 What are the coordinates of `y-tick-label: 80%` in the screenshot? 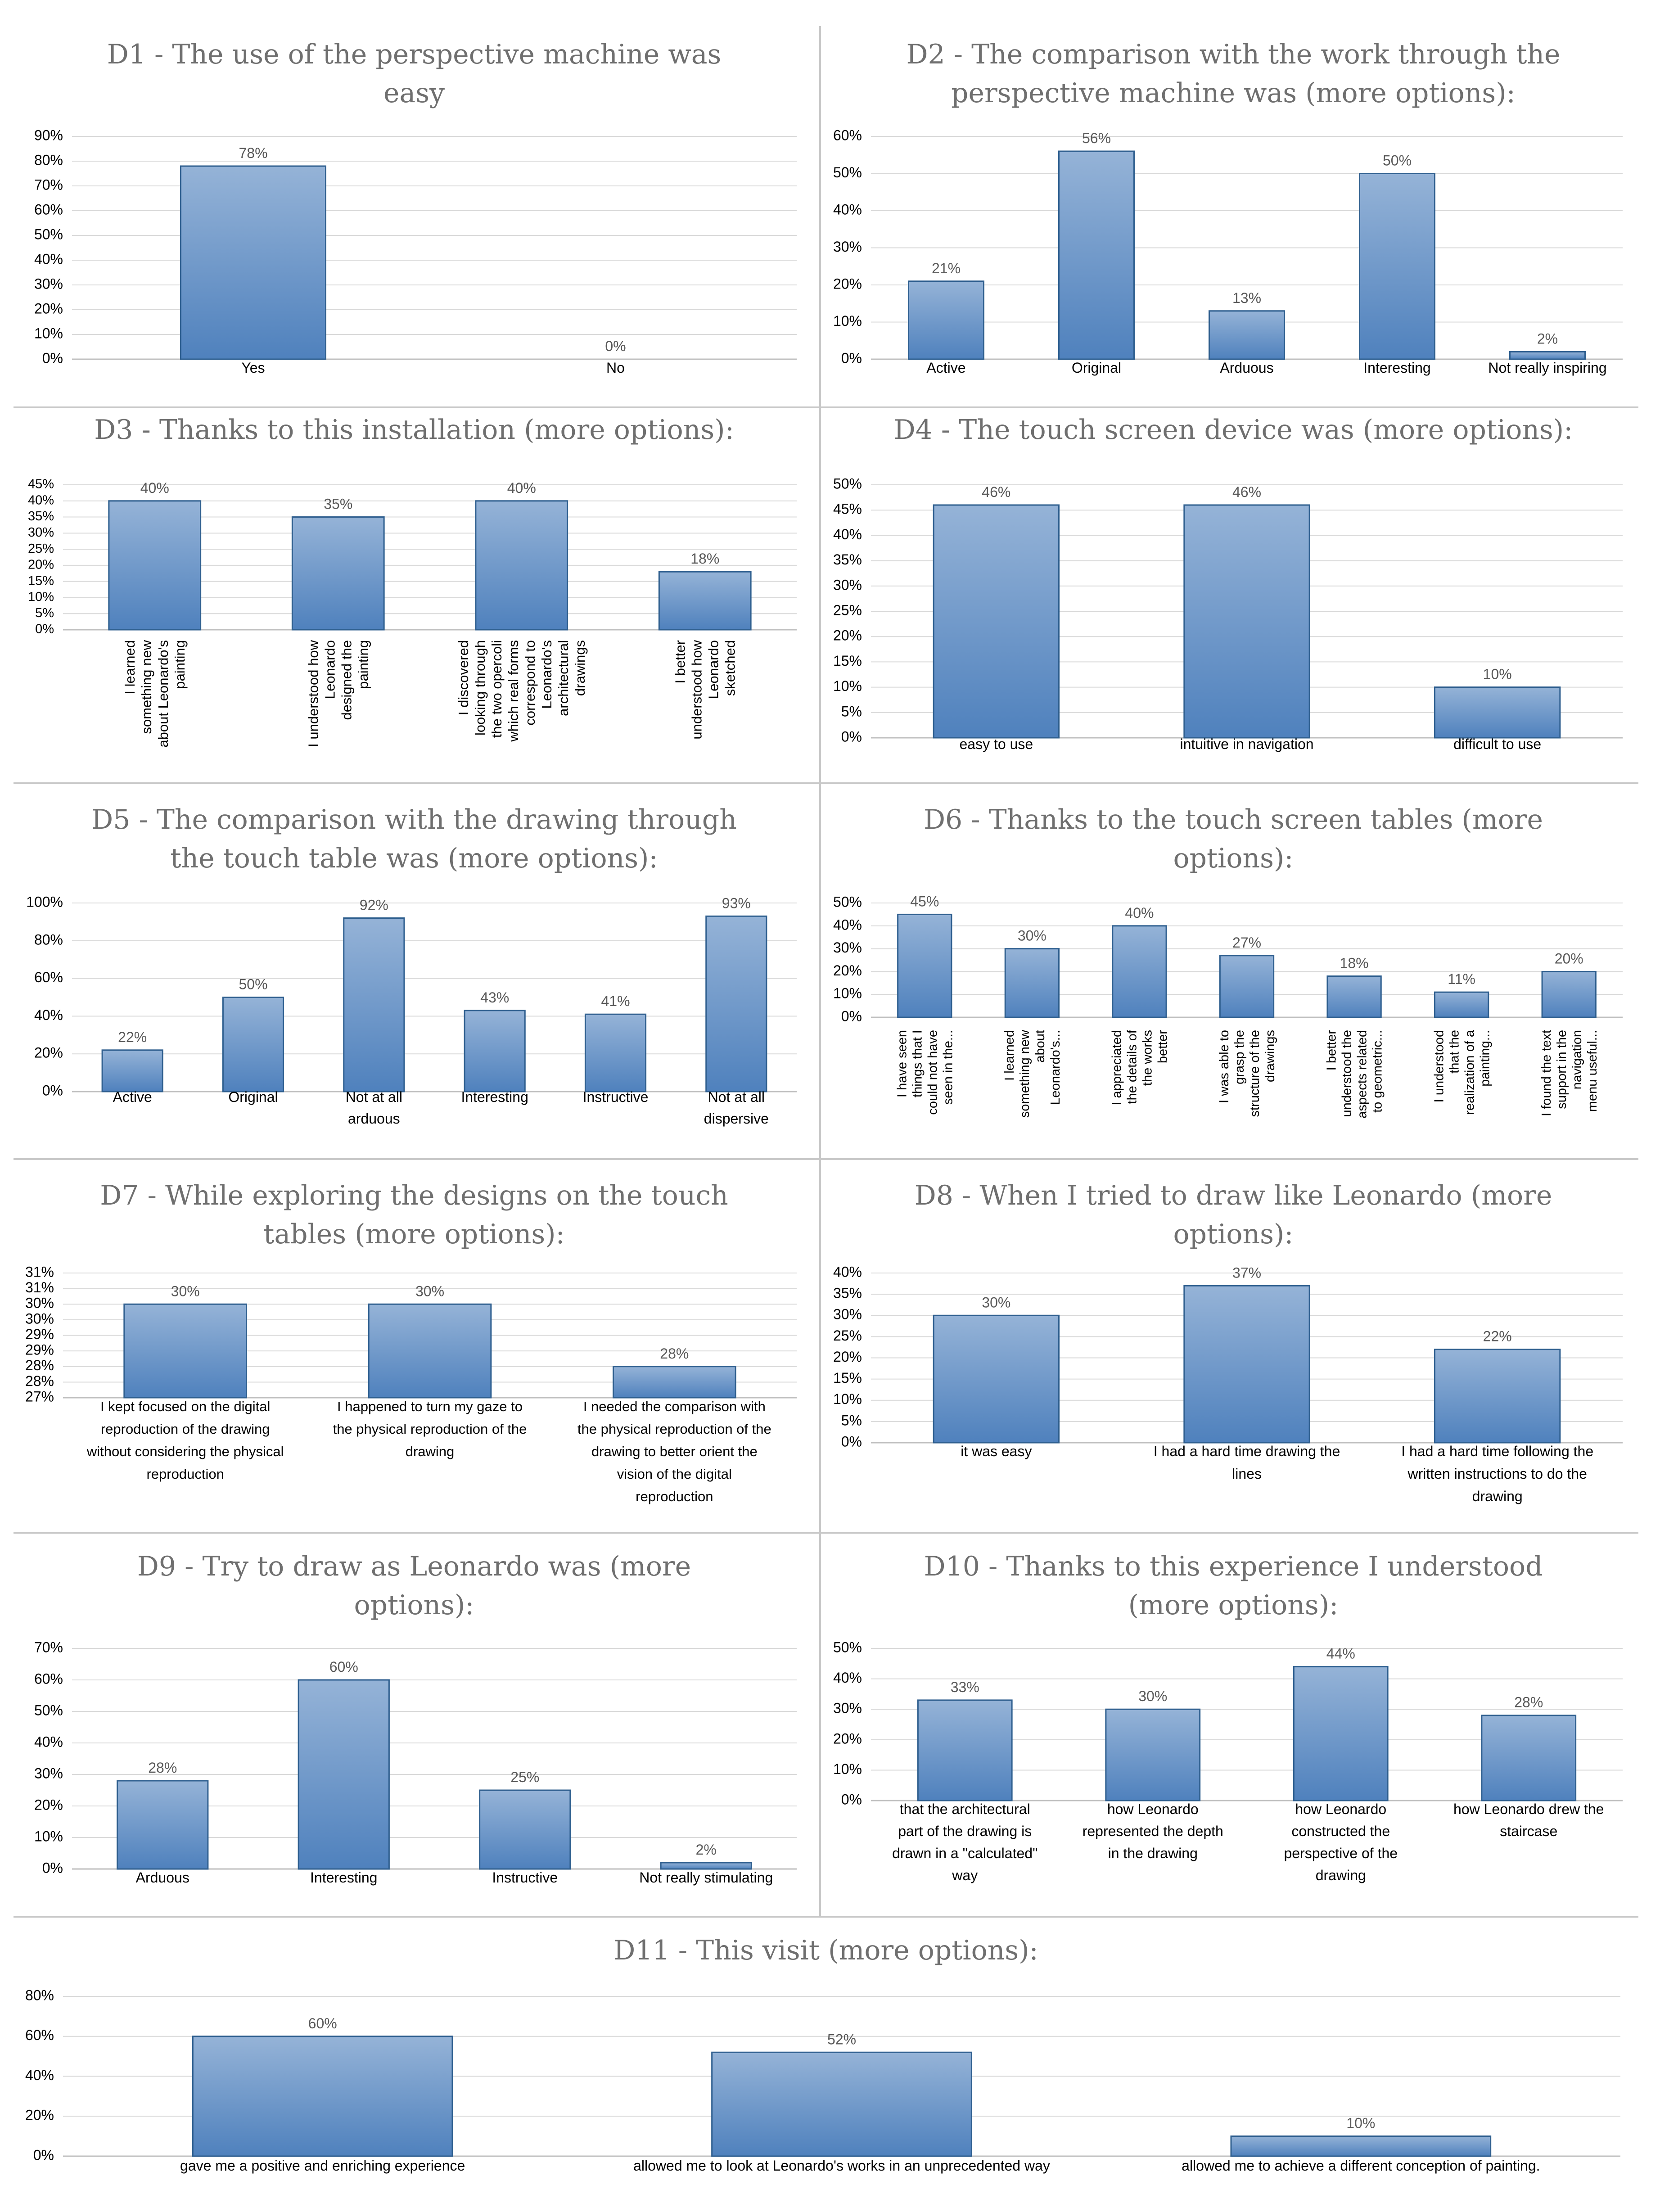 It's located at (48, 160).